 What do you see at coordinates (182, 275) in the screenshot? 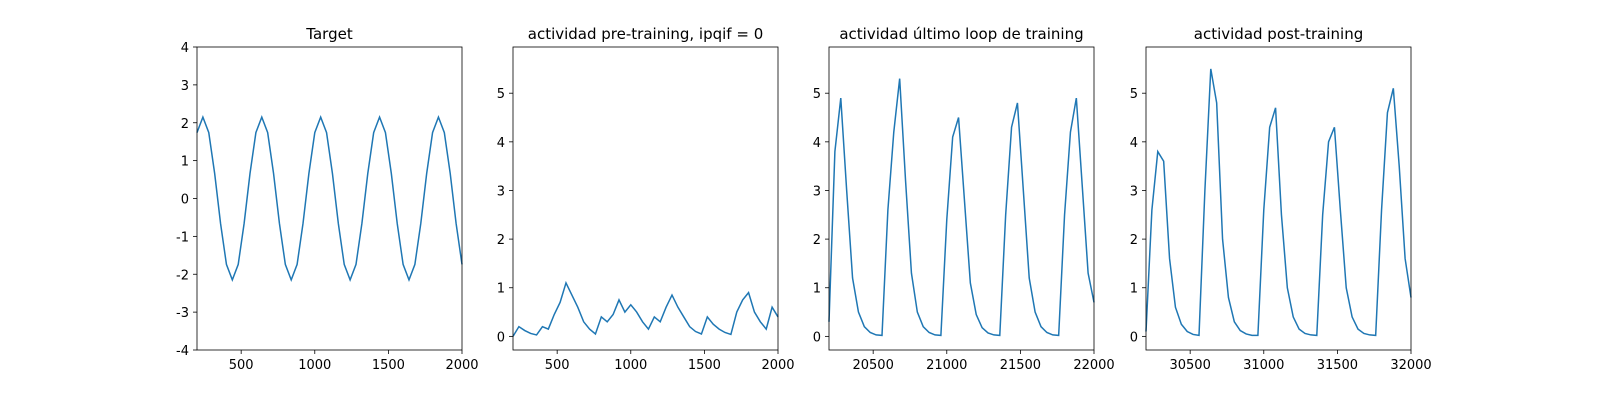
I see `y-tick-label: -2` at bounding box center [182, 275].